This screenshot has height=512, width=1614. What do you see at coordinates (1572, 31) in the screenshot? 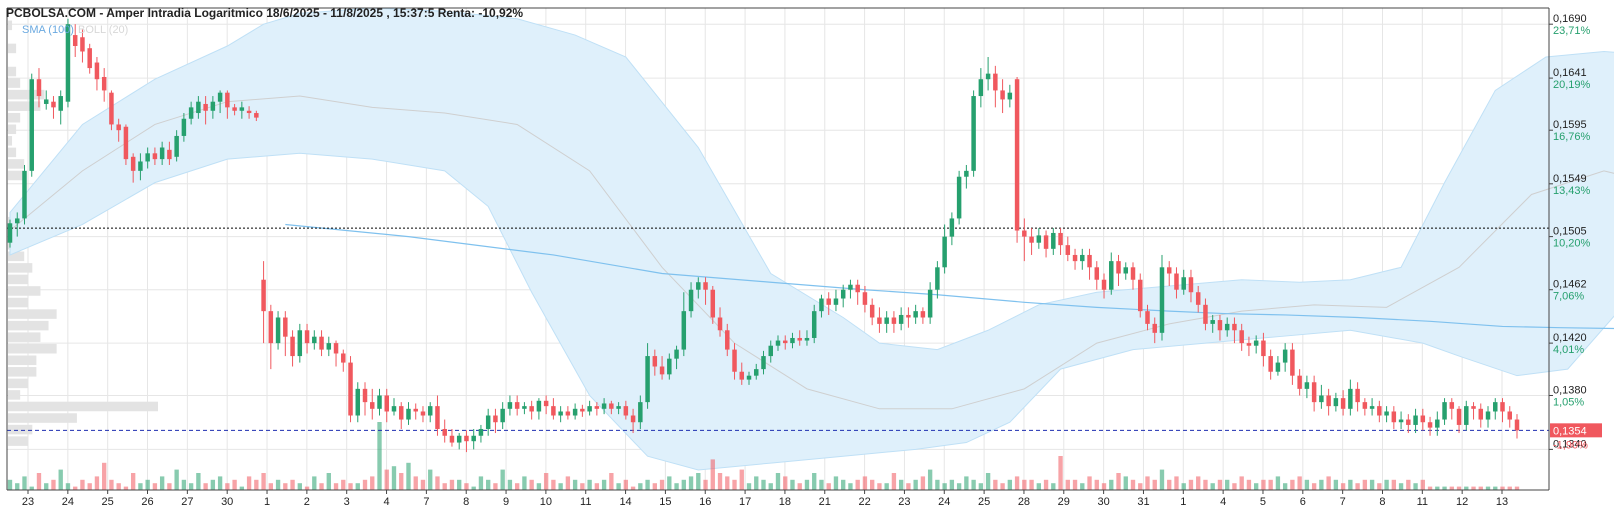
I see `pct-tick-label: 23,71%` at bounding box center [1572, 31].